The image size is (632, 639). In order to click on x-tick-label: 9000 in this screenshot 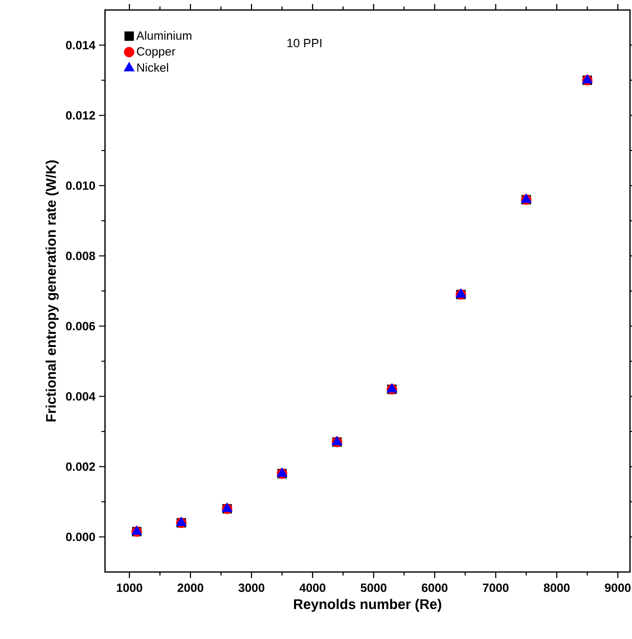, I will do `click(617, 588)`.